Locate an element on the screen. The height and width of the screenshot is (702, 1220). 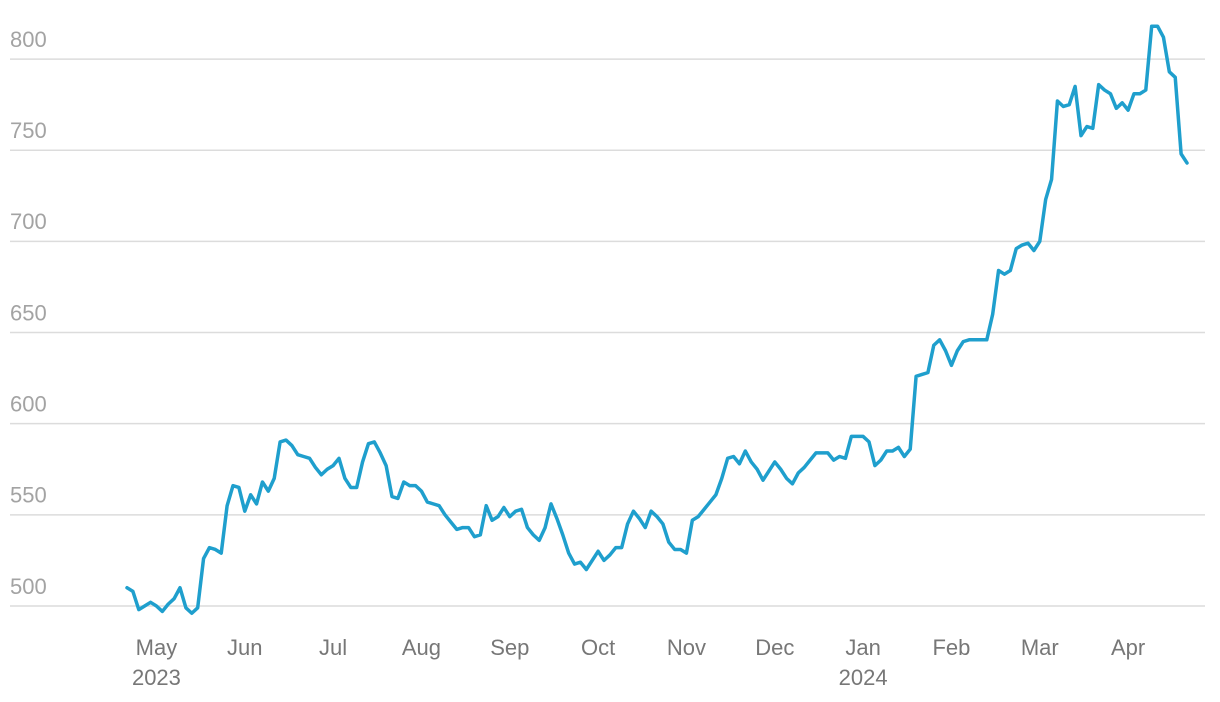
x-tick-label: Aug is located at coordinates (421, 647).